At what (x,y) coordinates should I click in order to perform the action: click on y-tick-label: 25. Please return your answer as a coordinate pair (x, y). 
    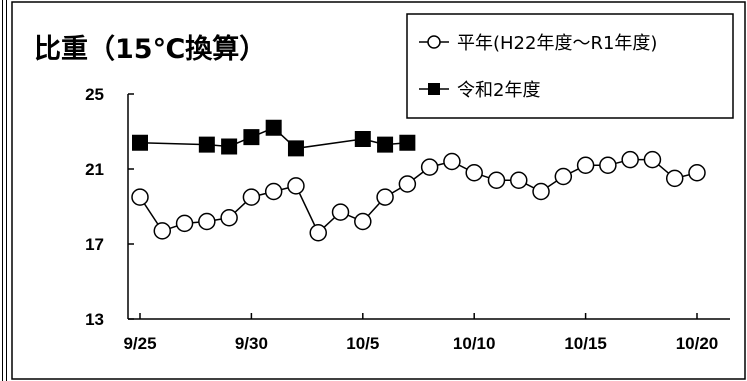
    Looking at the image, I should click on (94, 94).